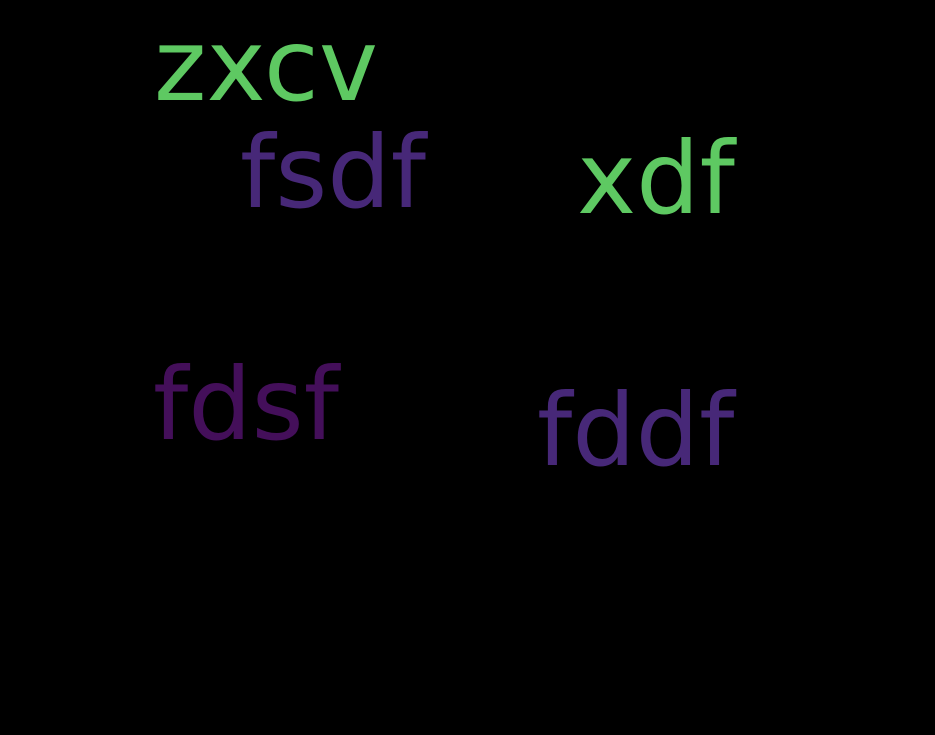 The height and width of the screenshot is (735, 935). I want to click on word-fsdf: fsdf, so click(333, 172).